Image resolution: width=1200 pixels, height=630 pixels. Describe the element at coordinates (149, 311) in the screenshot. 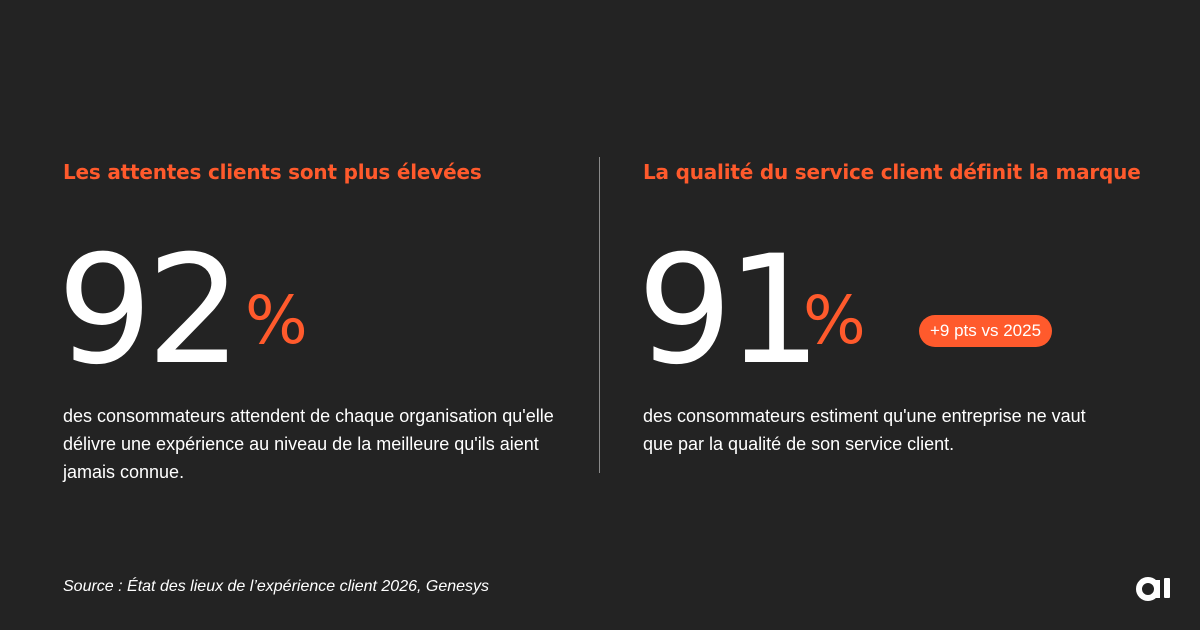

I see `left-stat-number: 92` at that location.